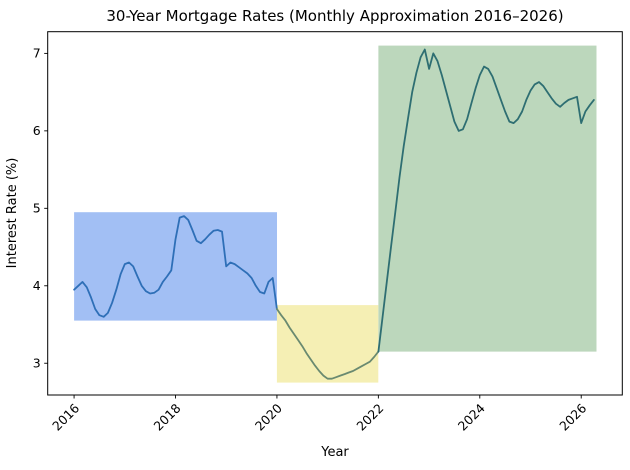 This screenshot has height=470, width=630. I want to click on shaded-region-era-2020-2022, so click(327, 344).